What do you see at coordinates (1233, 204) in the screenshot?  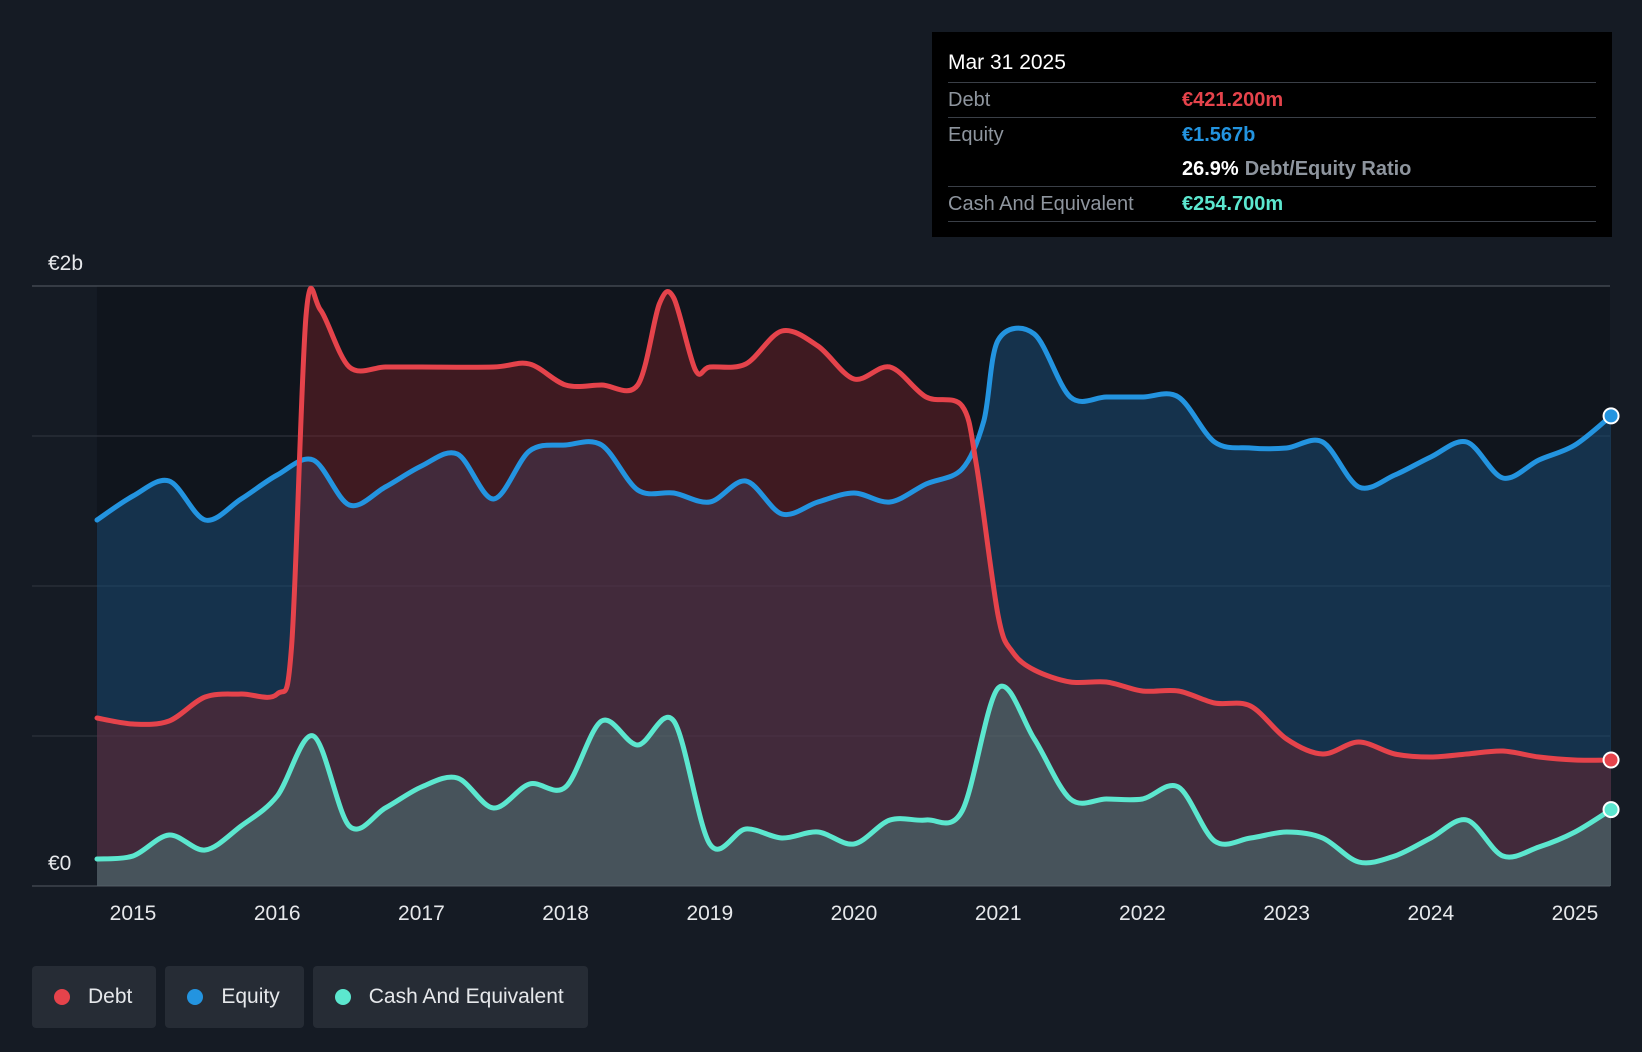 I see `tooltip-cash-value: €254.700m` at bounding box center [1233, 204].